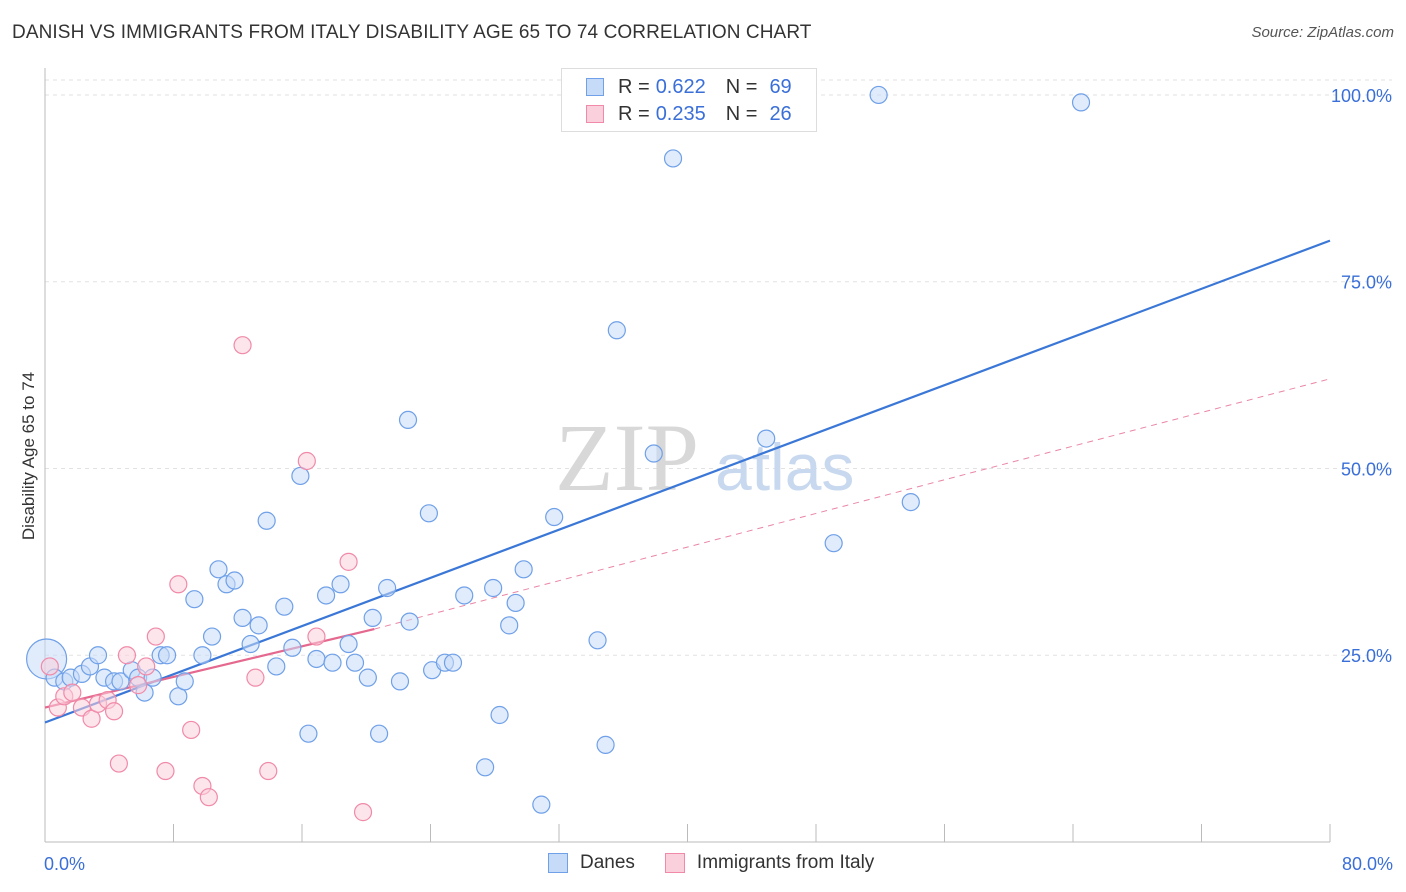  Describe the element at coordinates (1322, 32) in the screenshot. I see `chart-source: Source: ZipAtlas.com` at that location.